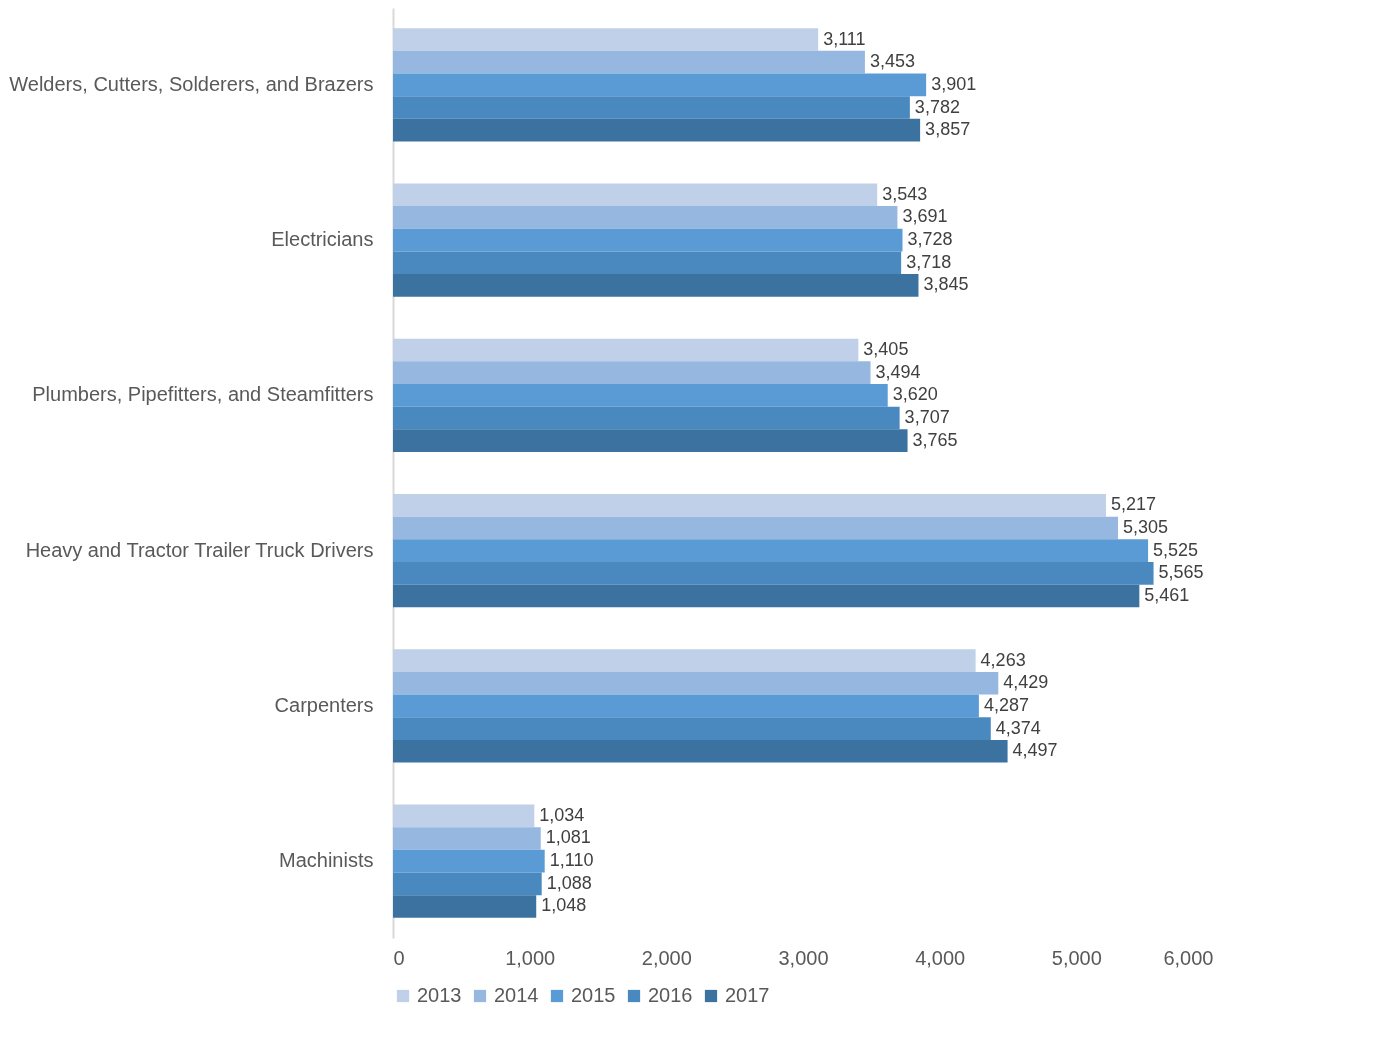 This screenshot has width=1376, height=1057. What do you see at coordinates (946, 284) in the screenshot?
I see `data-label: 3,845` at bounding box center [946, 284].